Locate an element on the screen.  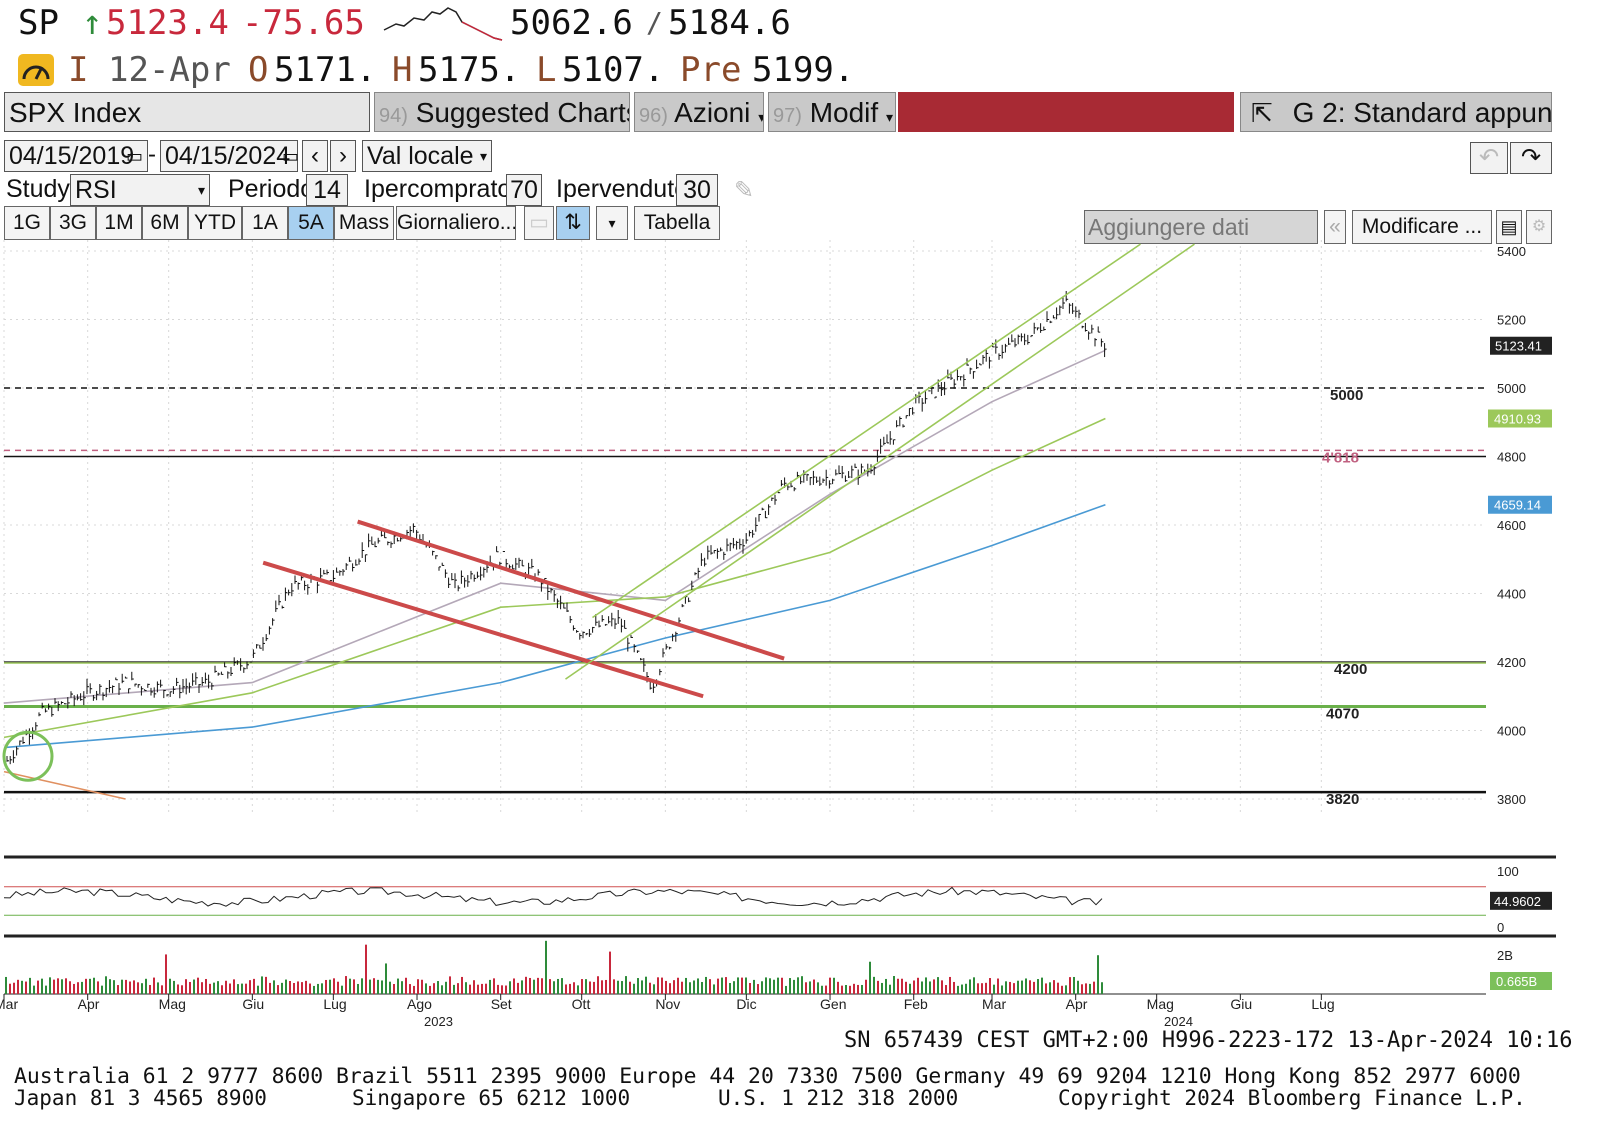
overbought-input: 70 is located at coordinates (524, 190).